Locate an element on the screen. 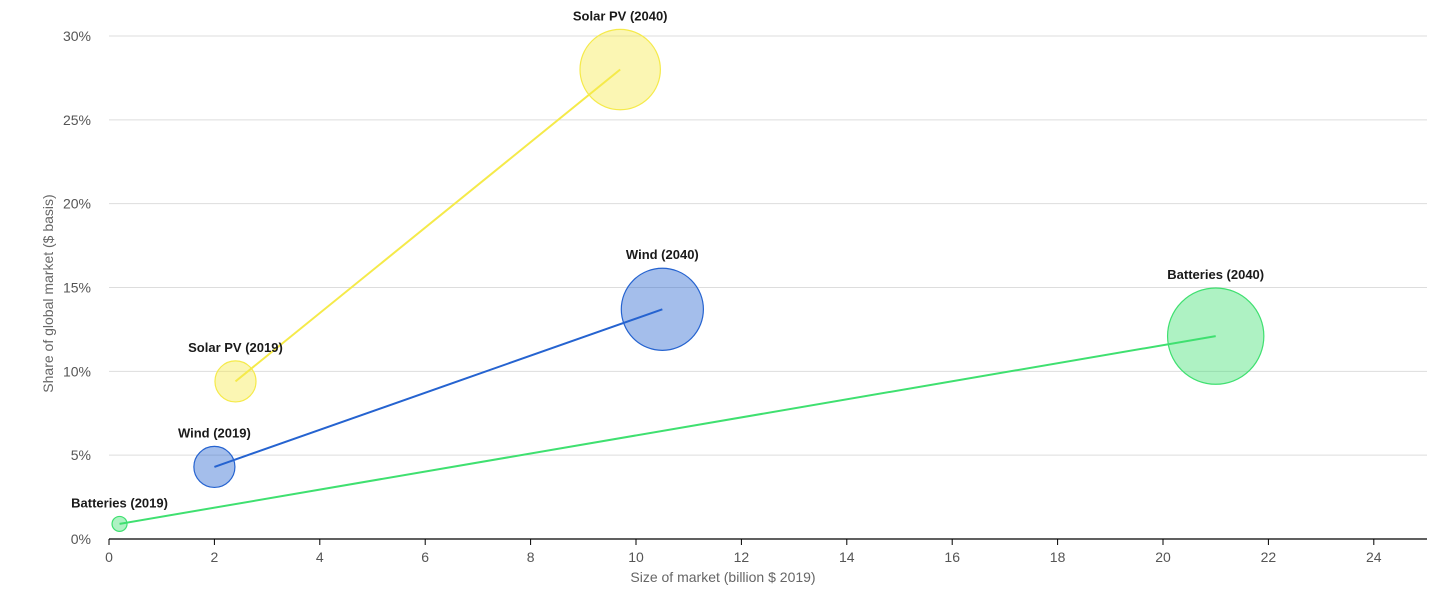 This screenshot has height=597, width=1456. bubble-batteries-2040 is located at coordinates (1215, 336).